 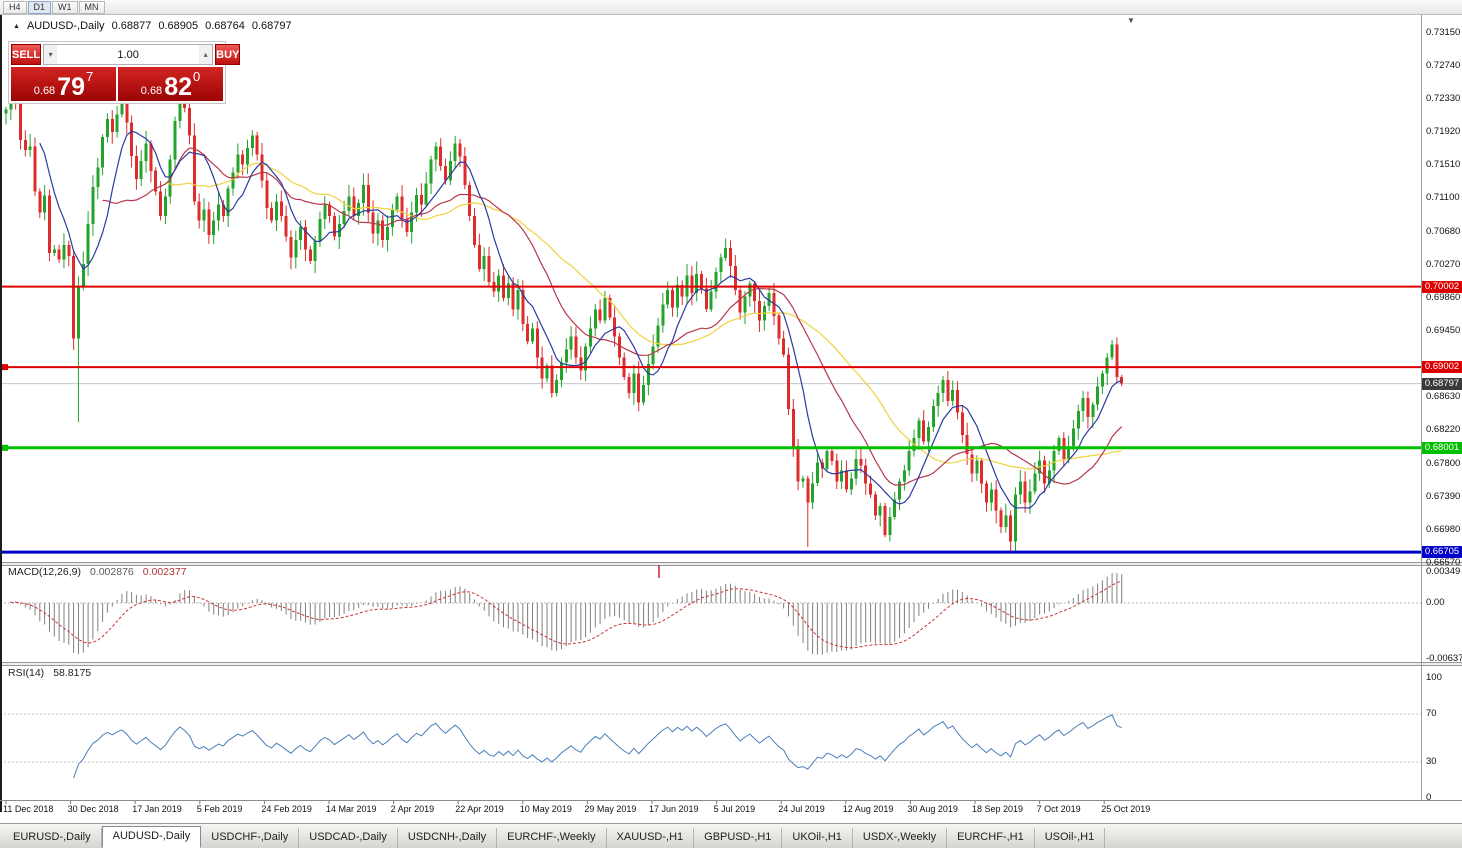 What do you see at coordinates (164, 572) in the screenshot?
I see `macd-signal-value: 0.002377` at bounding box center [164, 572].